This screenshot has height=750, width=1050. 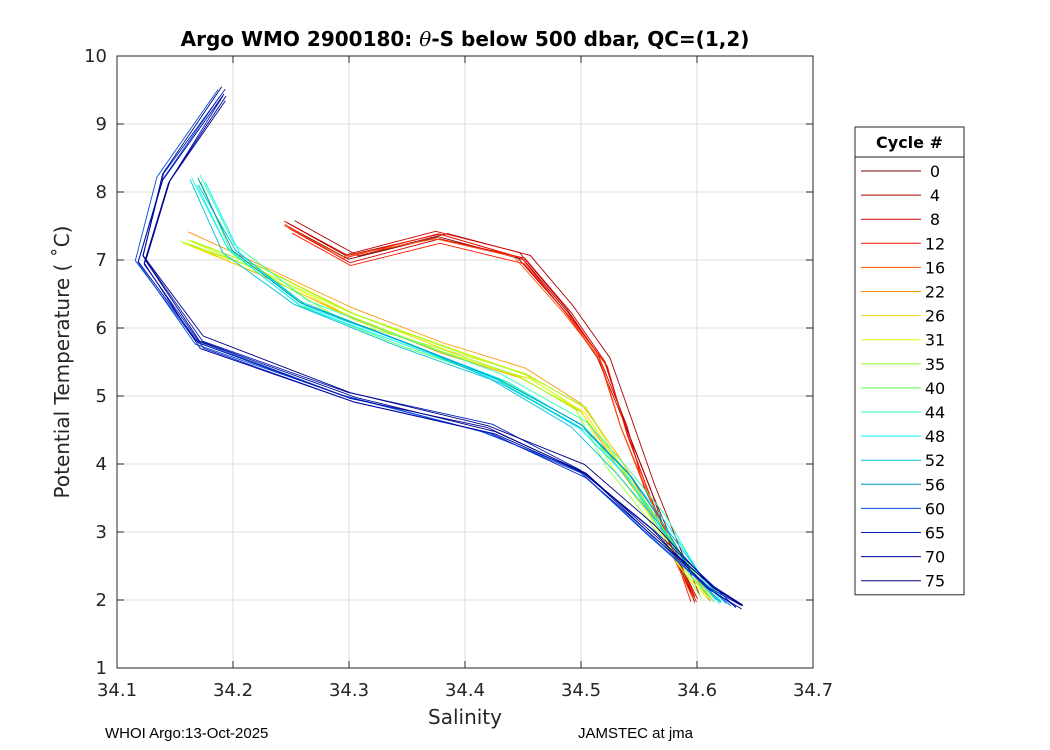 What do you see at coordinates (101, 668) in the screenshot?
I see `y-tick-label: 1` at bounding box center [101, 668].